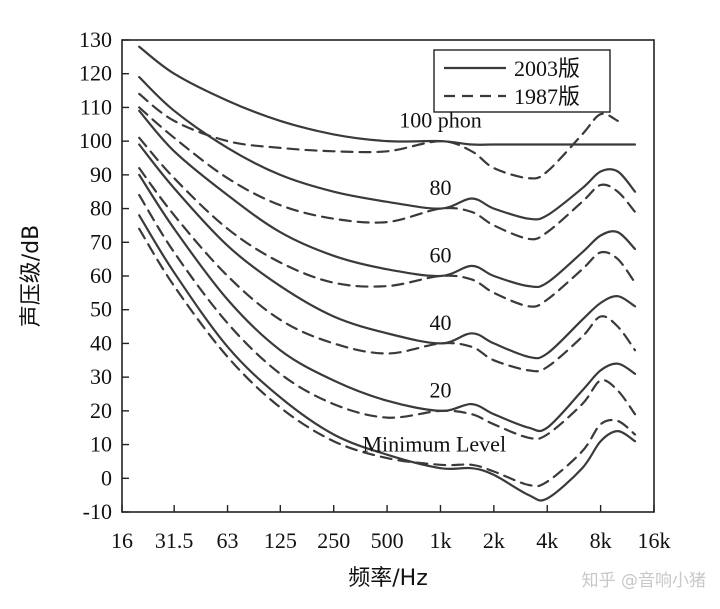  Describe the element at coordinates (440, 187) in the screenshot. I see `curve-annotation: 80` at that location.